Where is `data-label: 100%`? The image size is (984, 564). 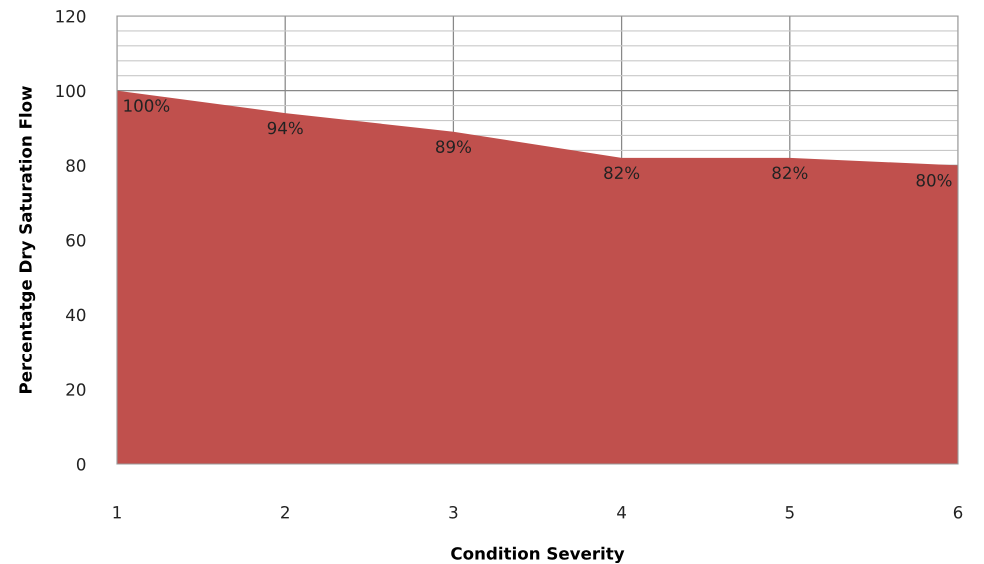
data-label: 100% is located at coordinates (147, 105).